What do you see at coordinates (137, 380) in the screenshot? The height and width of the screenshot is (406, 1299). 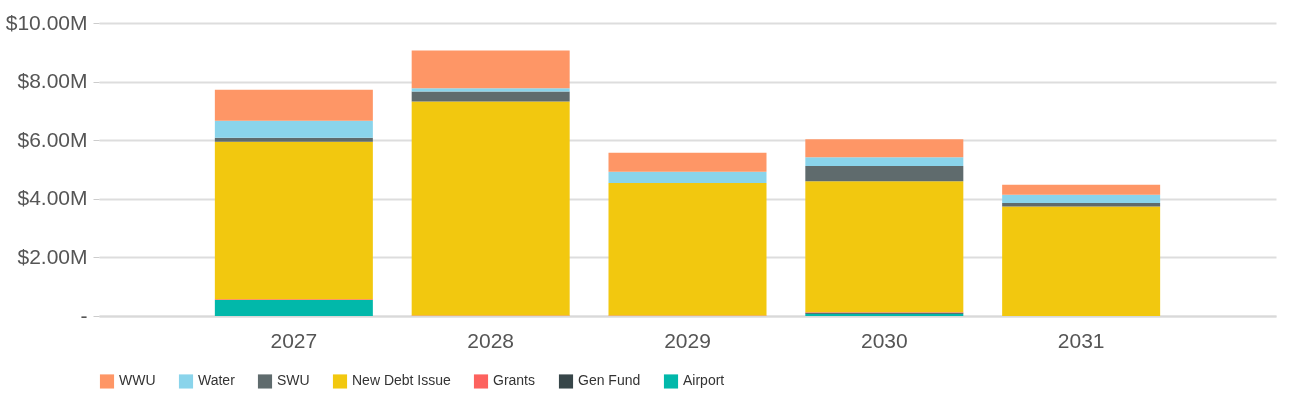 I see `legend-label: WWU` at bounding box center [137, 380].